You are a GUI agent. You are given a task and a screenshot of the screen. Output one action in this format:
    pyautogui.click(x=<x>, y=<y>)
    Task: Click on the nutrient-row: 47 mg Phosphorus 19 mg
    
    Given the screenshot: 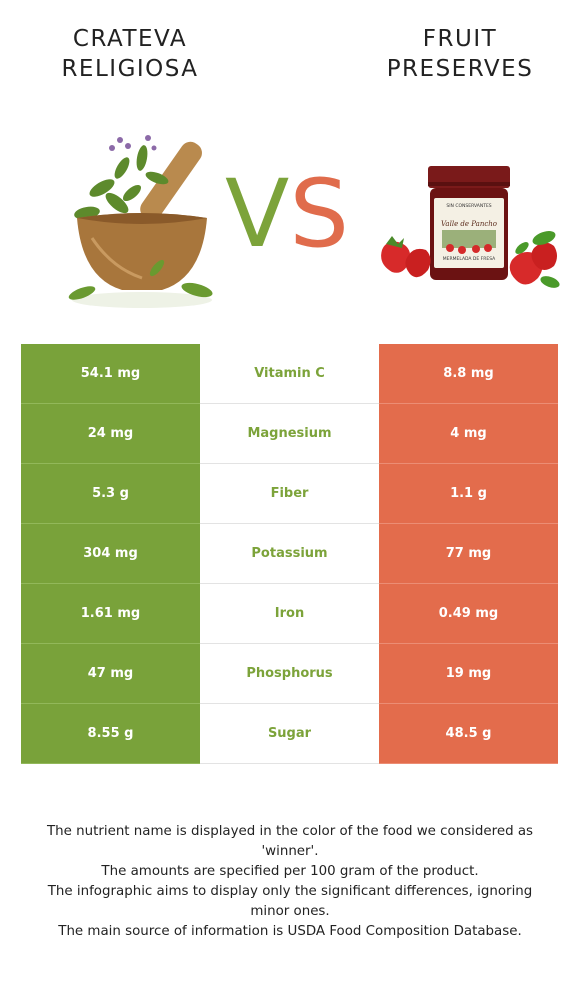 What is the action you would take?
    pyautogui.click(x=289, y=673)
    